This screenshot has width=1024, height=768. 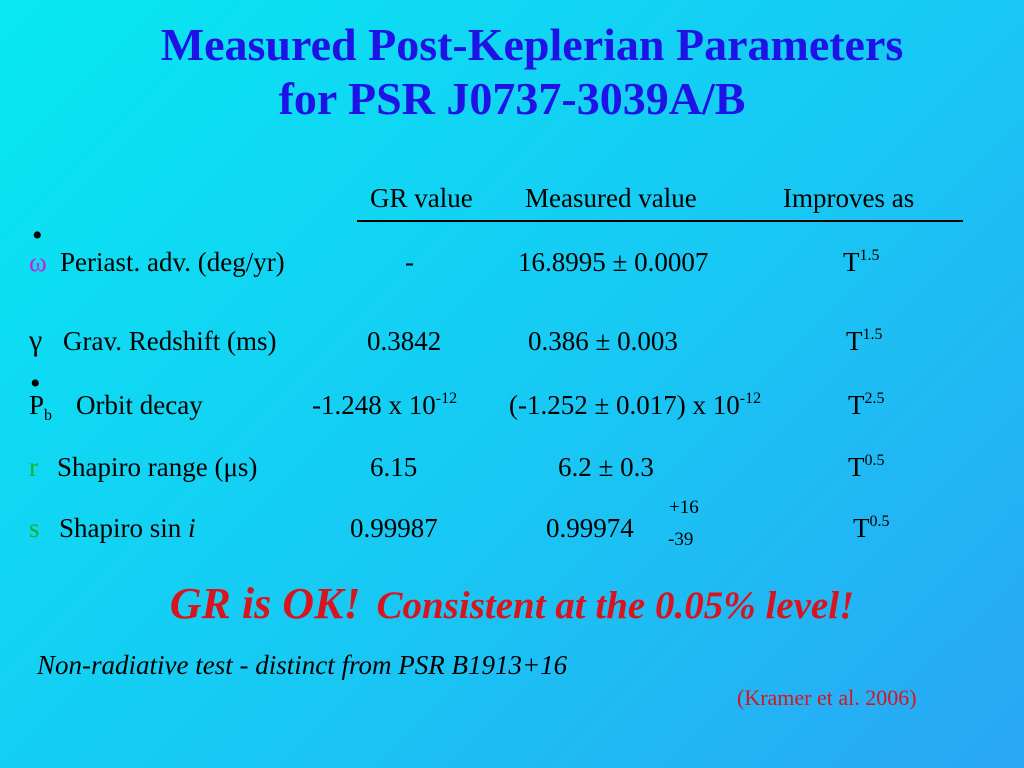 What do you see at coordinates (606, 467) in the screenshot?
I see `measured-value: 6.2 ± 0.3` at bounding box center [606, 467].